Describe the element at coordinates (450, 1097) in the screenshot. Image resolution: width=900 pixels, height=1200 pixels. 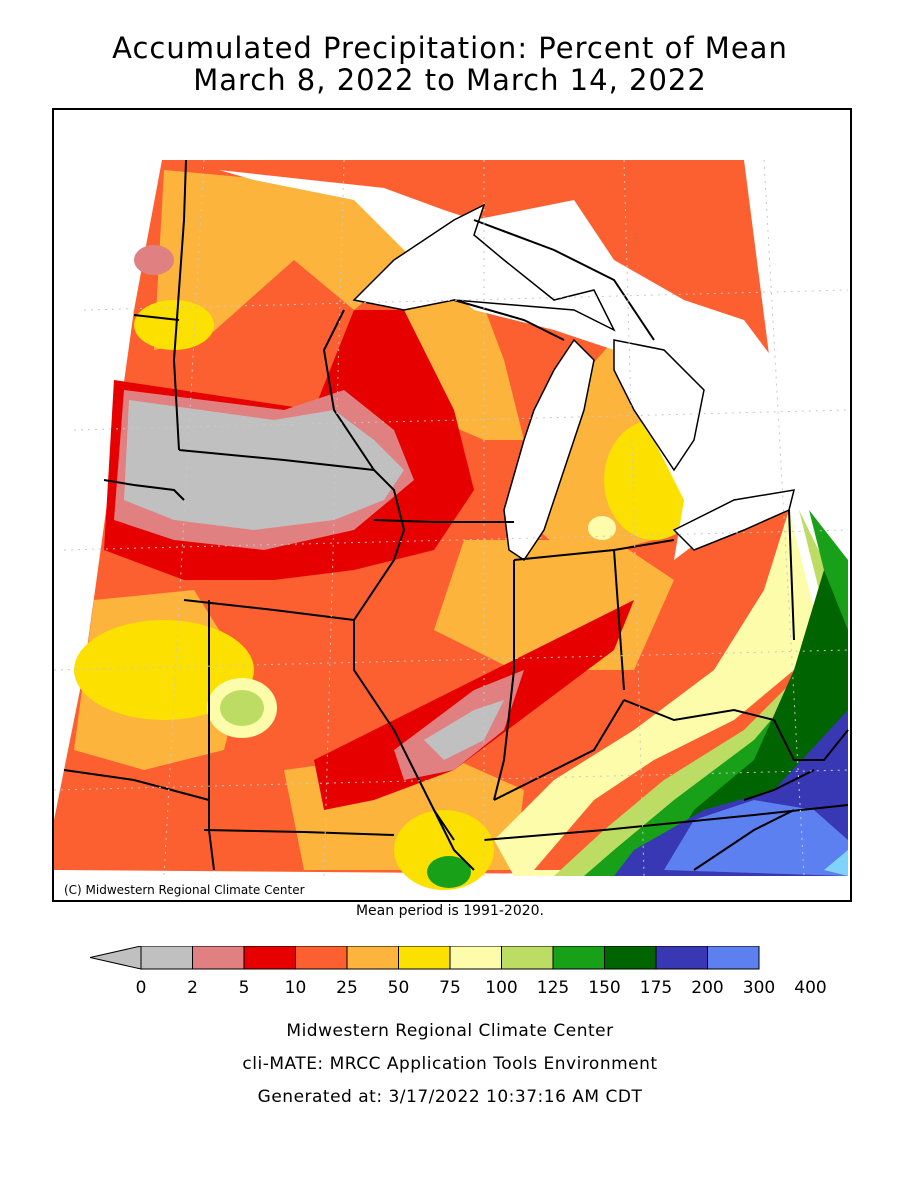
I see `footer-generated: Generated at: 3/17/2022 10:37:16 AM CDT` at that location.